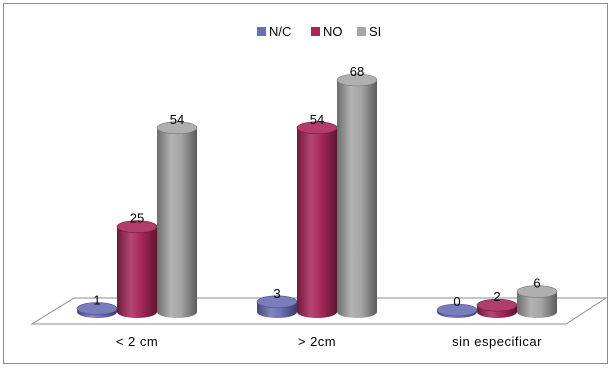 The width and height of the screenshot is (613, 368). I want to click on legend-item-si: SI, so click(369, 31).